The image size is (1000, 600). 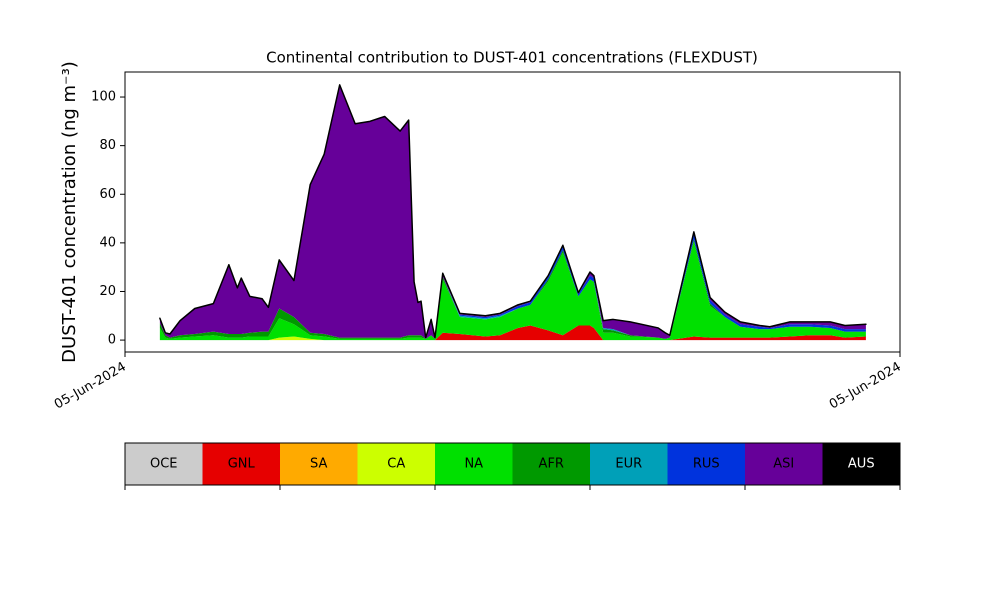 I want to click on legend-ticks, so click(x=512, y=487).